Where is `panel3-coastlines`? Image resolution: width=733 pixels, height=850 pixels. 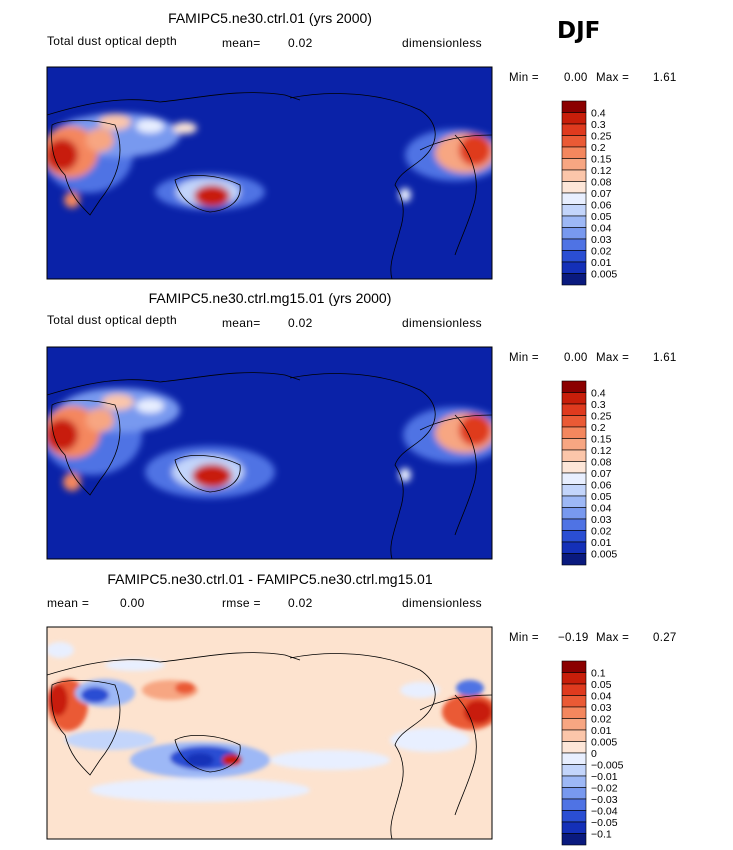
panel3-coastlines is located at coordinates (269, 745).